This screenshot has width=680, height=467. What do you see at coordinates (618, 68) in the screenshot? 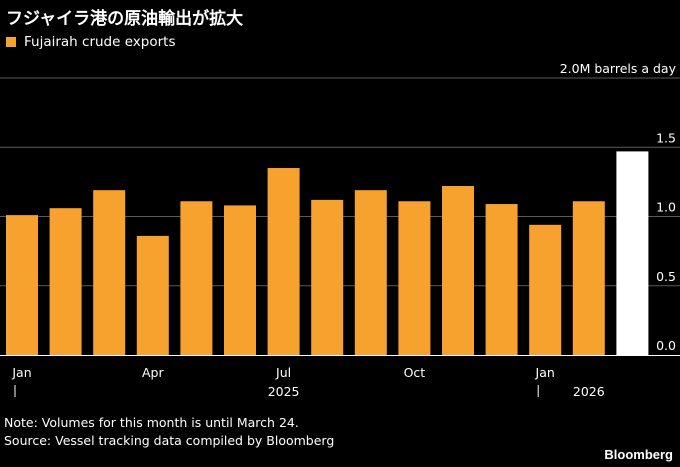
I see `y-tick-label: 2.0M barrels a day` at bounding box center [618, 68].